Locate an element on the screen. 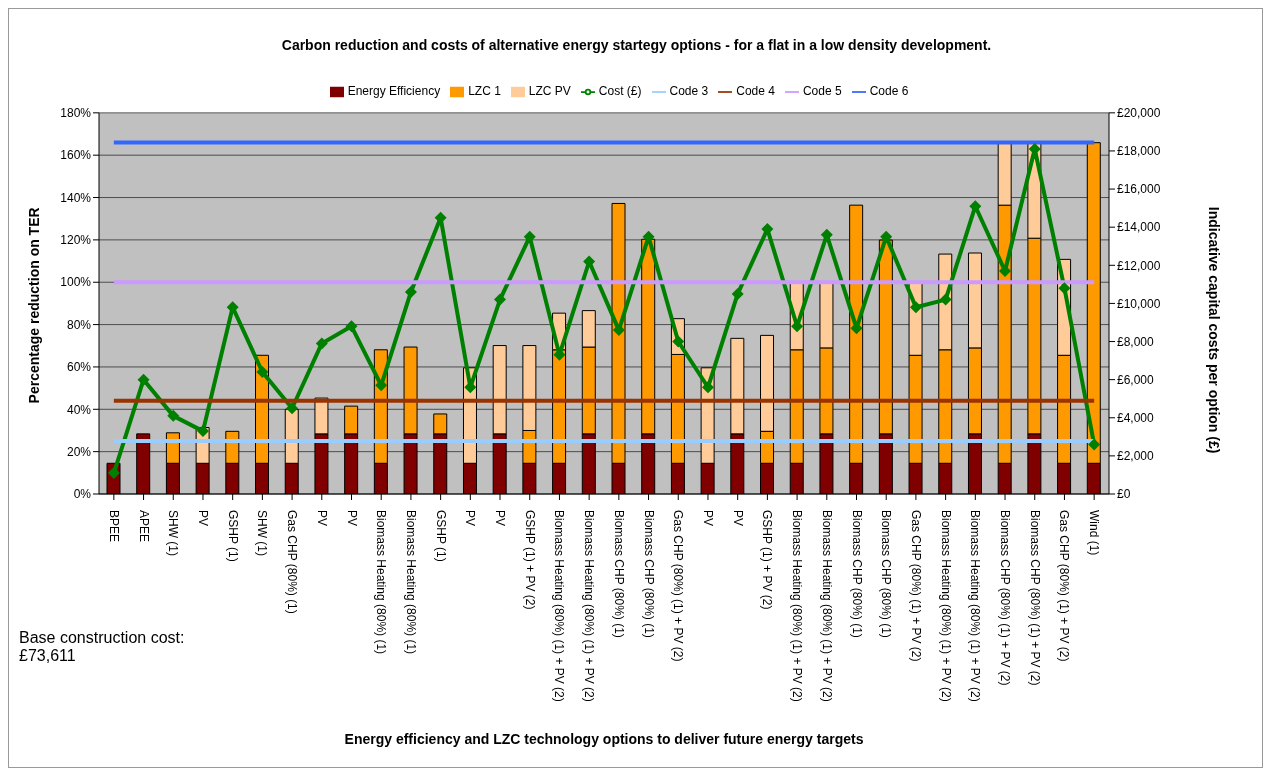  y-tick-label: 20% is located at coordinates (79, 451).